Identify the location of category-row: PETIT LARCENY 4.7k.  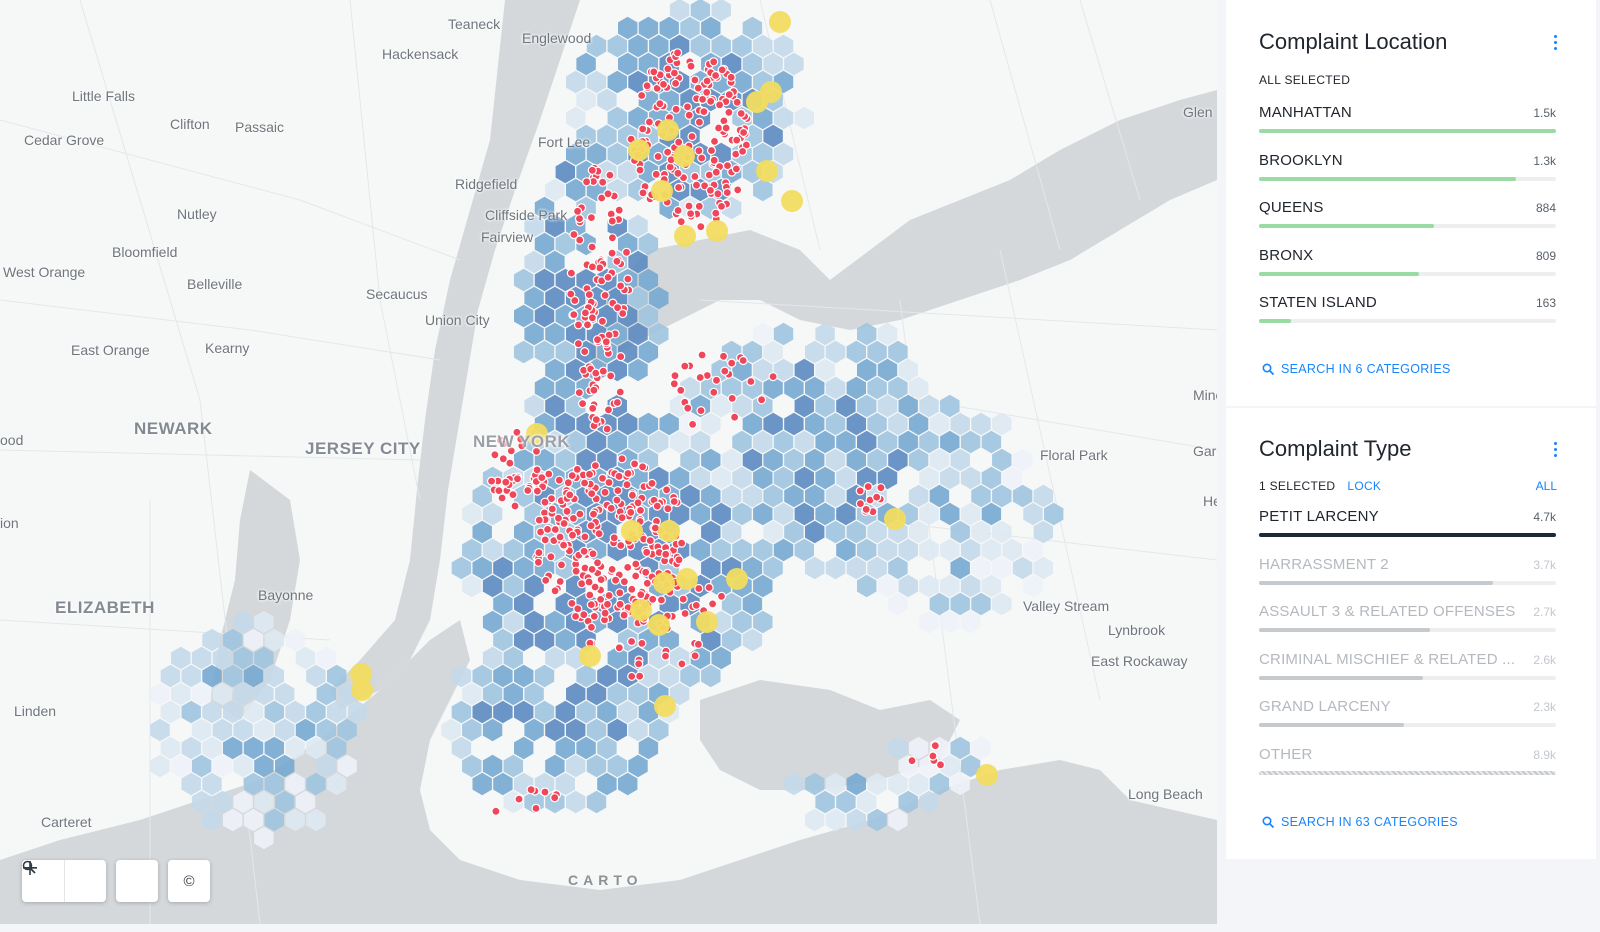
(1407, 528).